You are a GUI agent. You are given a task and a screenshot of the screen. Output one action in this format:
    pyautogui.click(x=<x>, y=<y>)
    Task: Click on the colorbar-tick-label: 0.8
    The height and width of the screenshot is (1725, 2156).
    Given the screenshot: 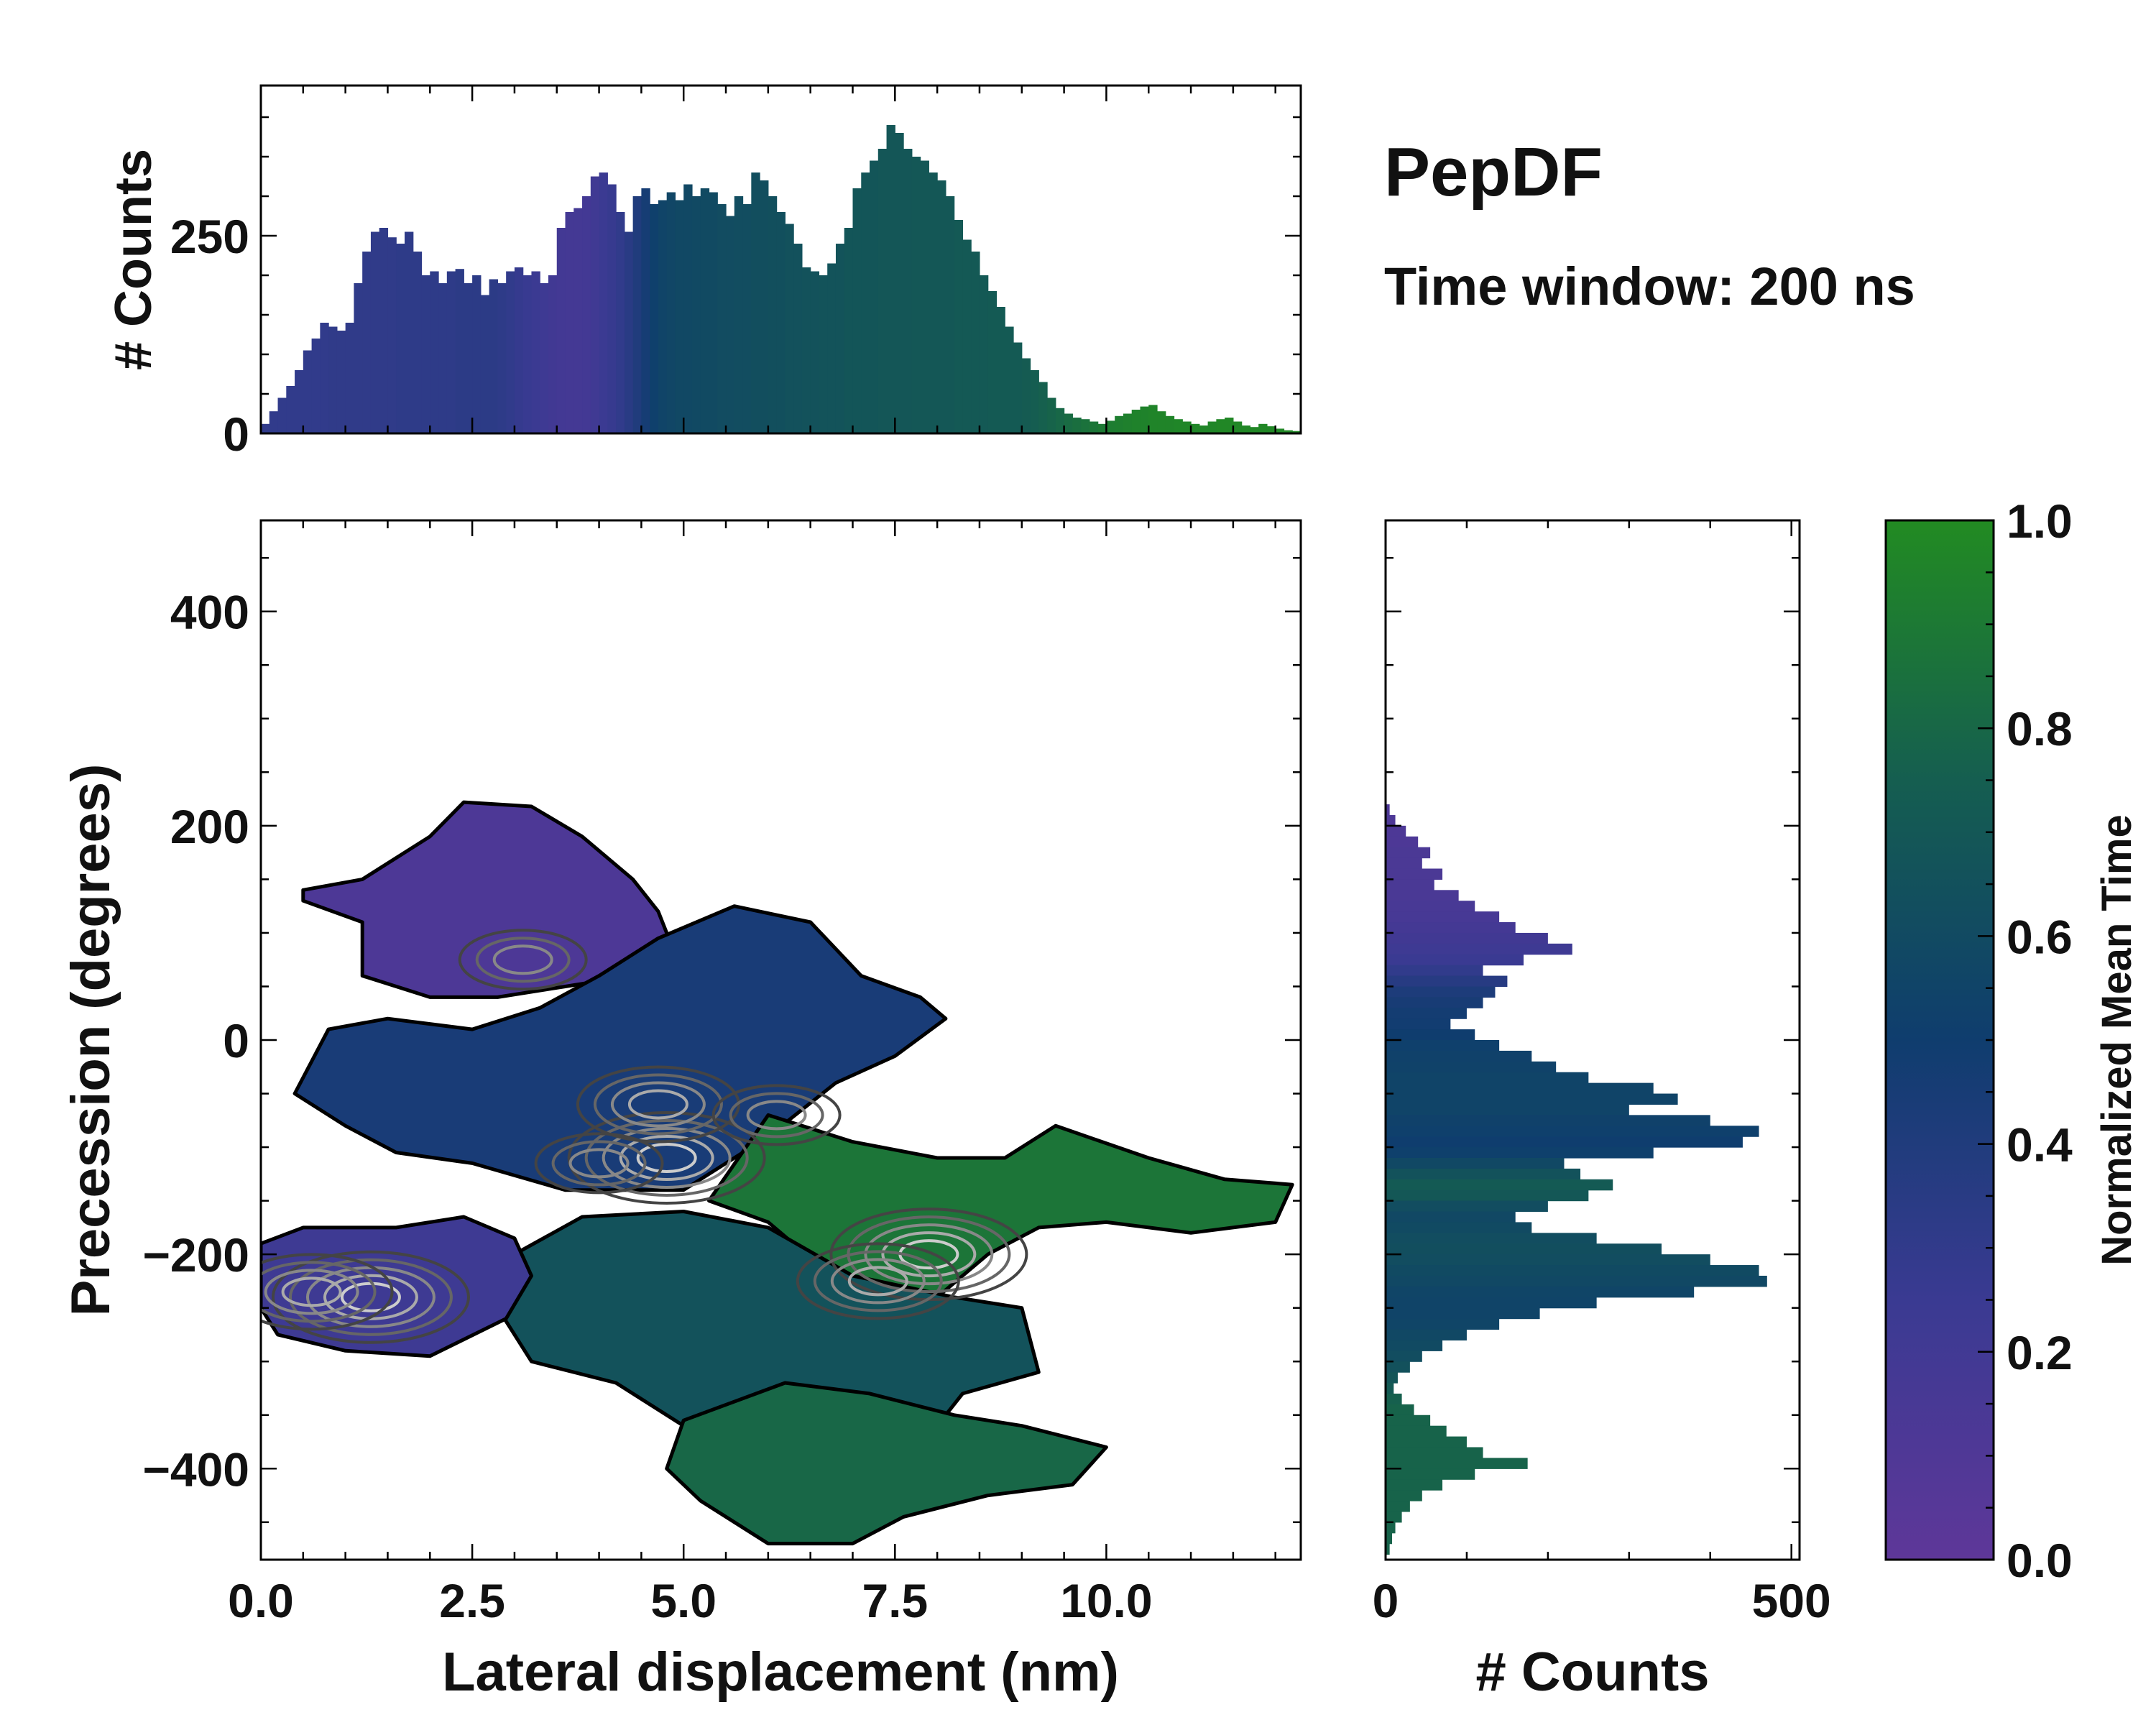 What is the action you would take?
    pyautogui.click(x=2040, y=728)
    